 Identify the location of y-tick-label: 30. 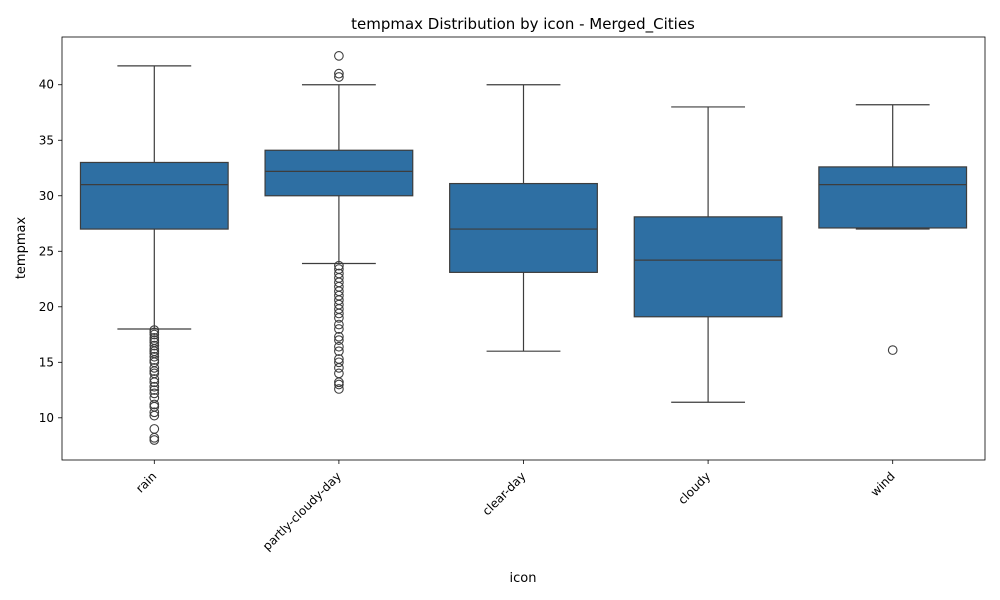
(46, 196).